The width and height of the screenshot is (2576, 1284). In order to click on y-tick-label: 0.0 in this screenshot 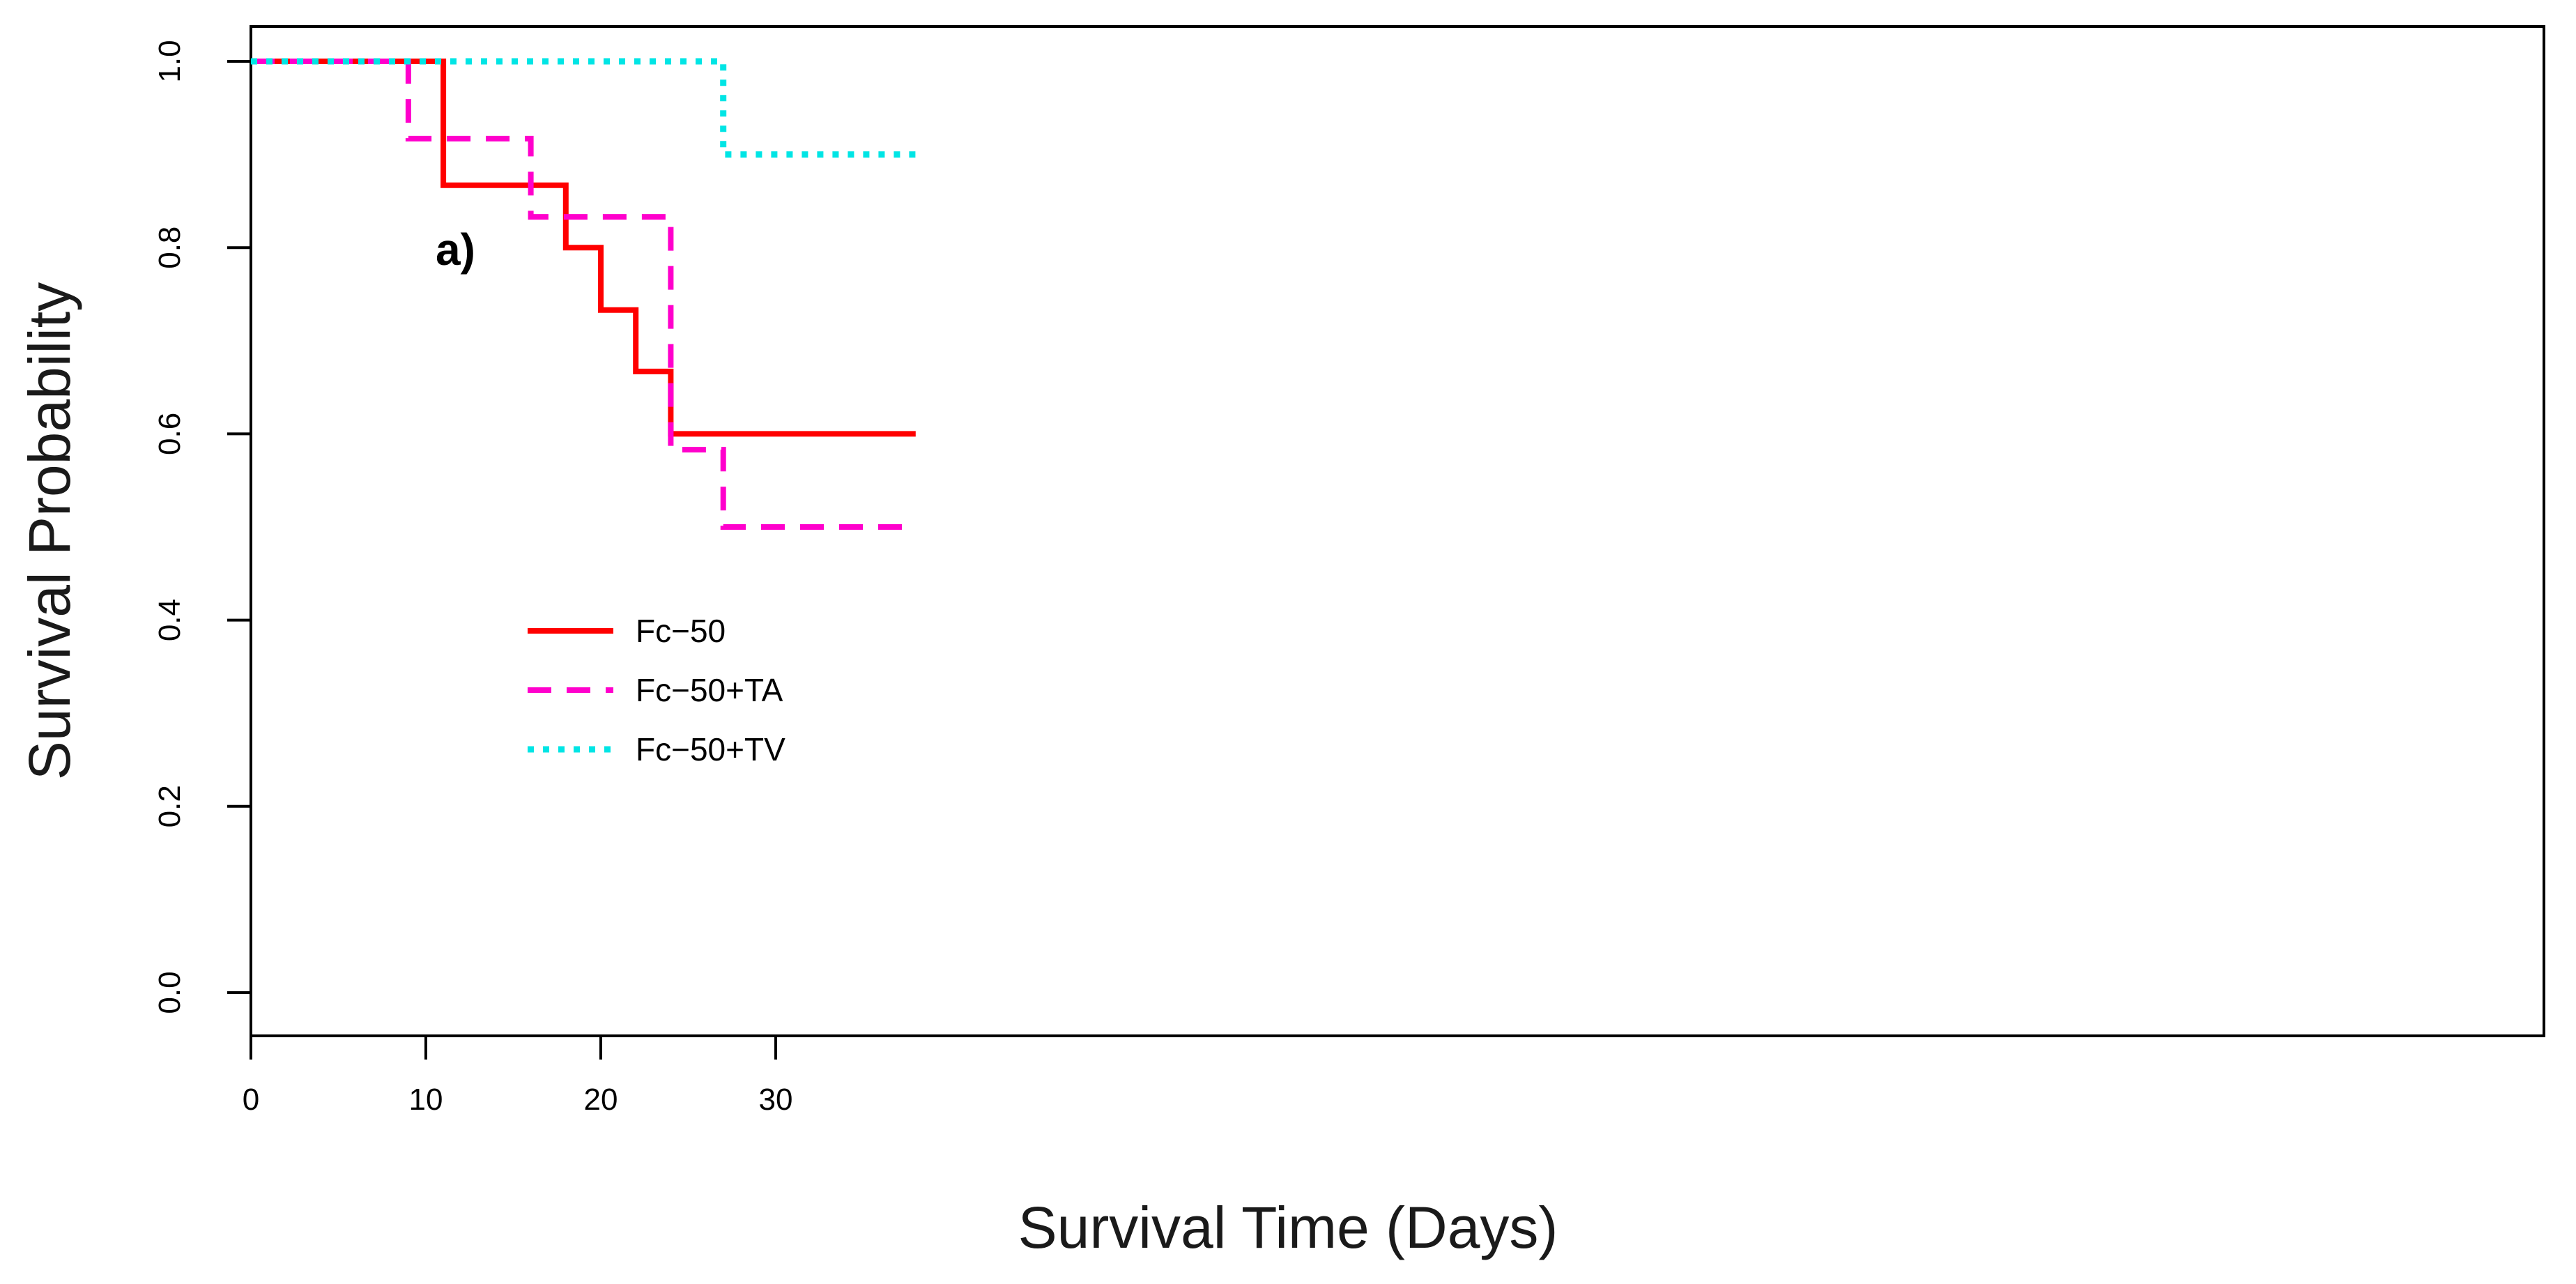, I will do `click(170, 992)`.